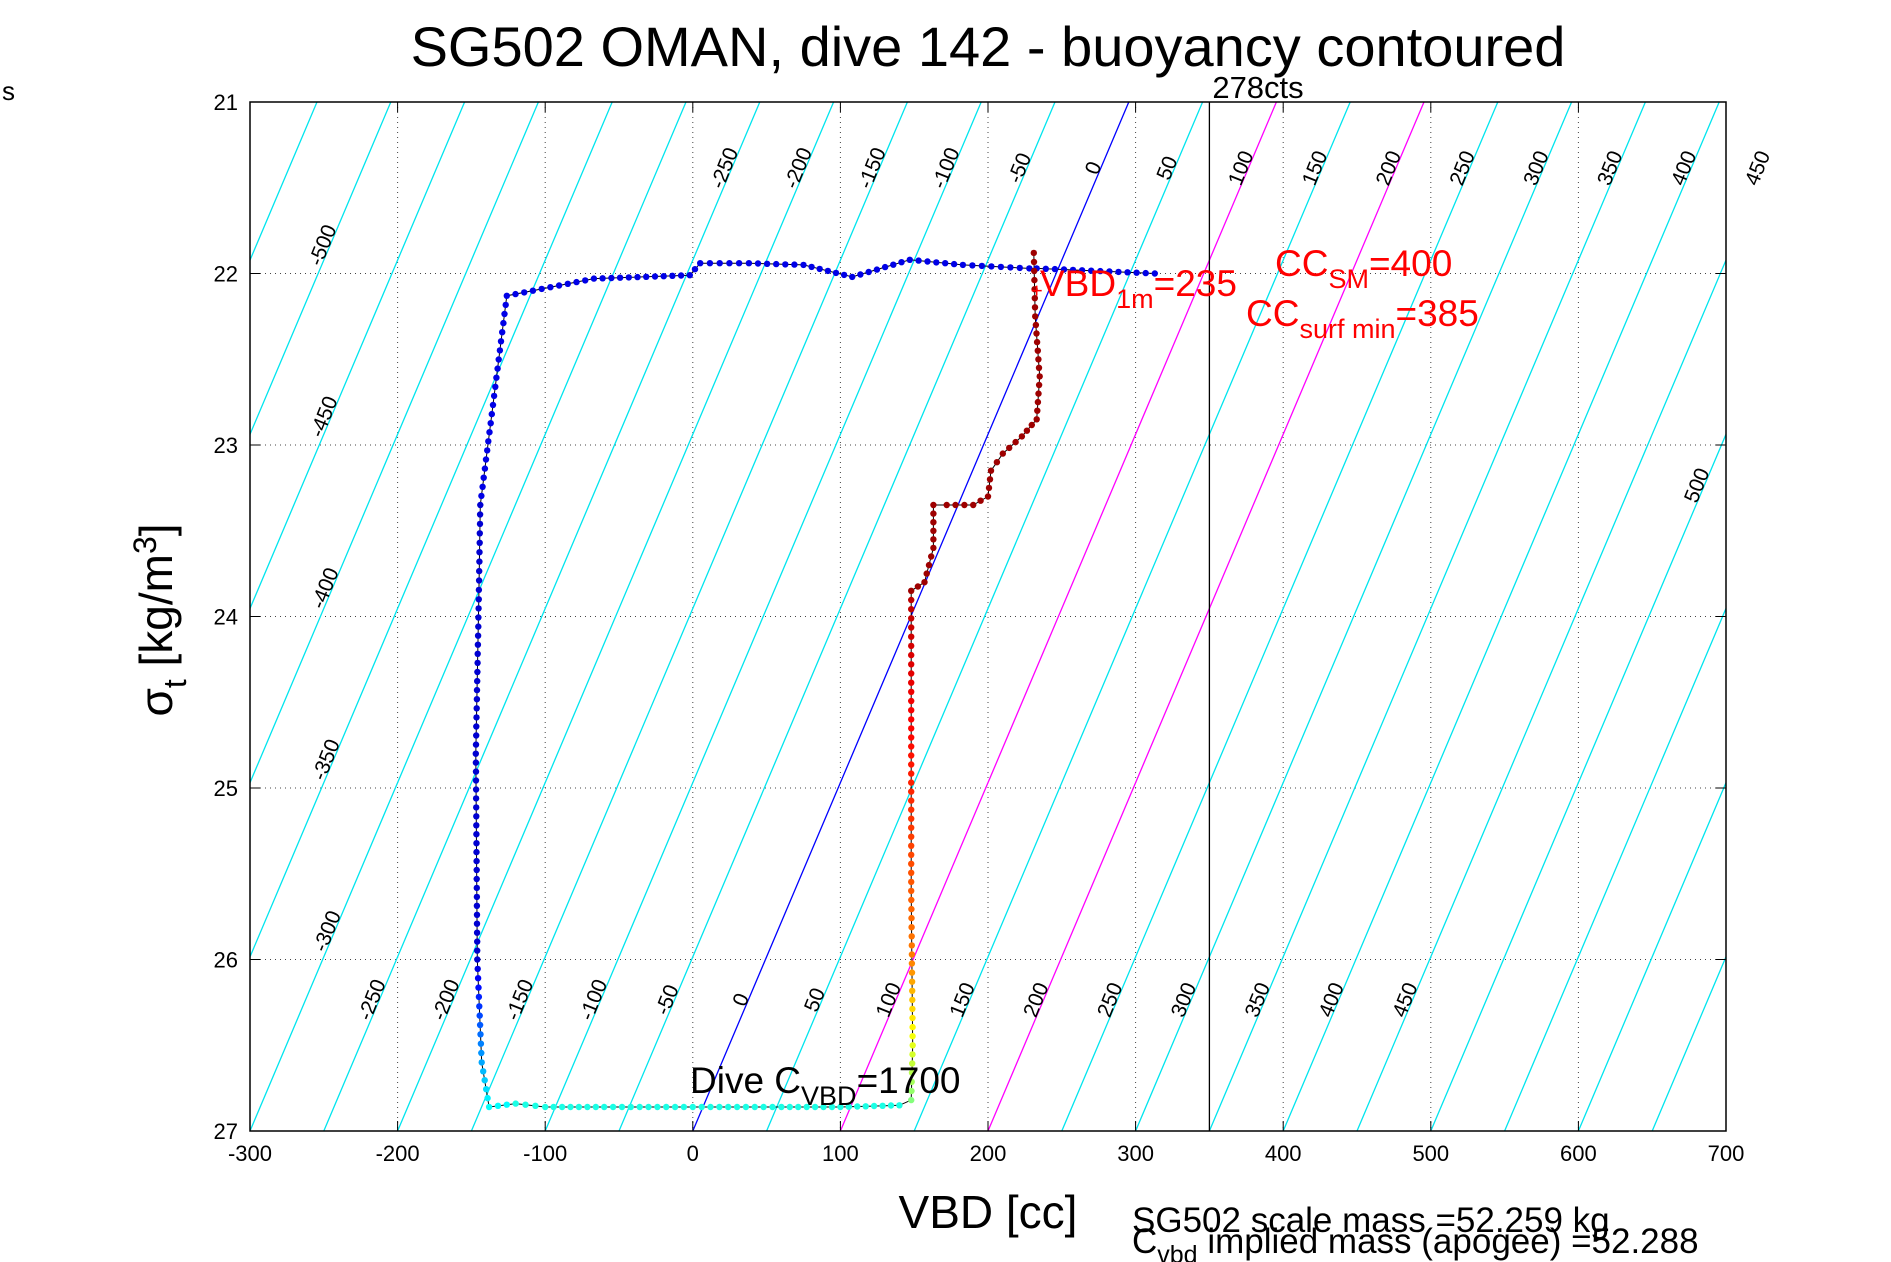 The width and height of the screenshot is (1891, 1262). I want to click on y-label-units: [kg/m, so click(156, 616).